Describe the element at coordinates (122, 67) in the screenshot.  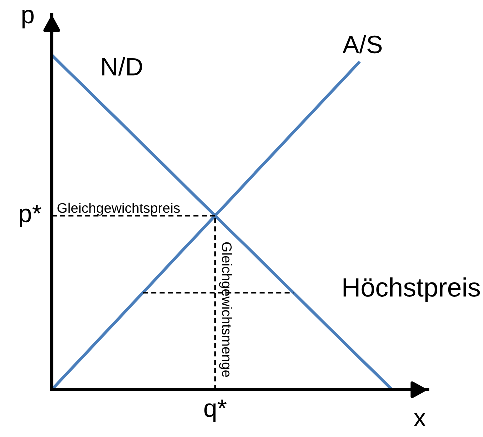
I see `series-label: N/D` at that location.